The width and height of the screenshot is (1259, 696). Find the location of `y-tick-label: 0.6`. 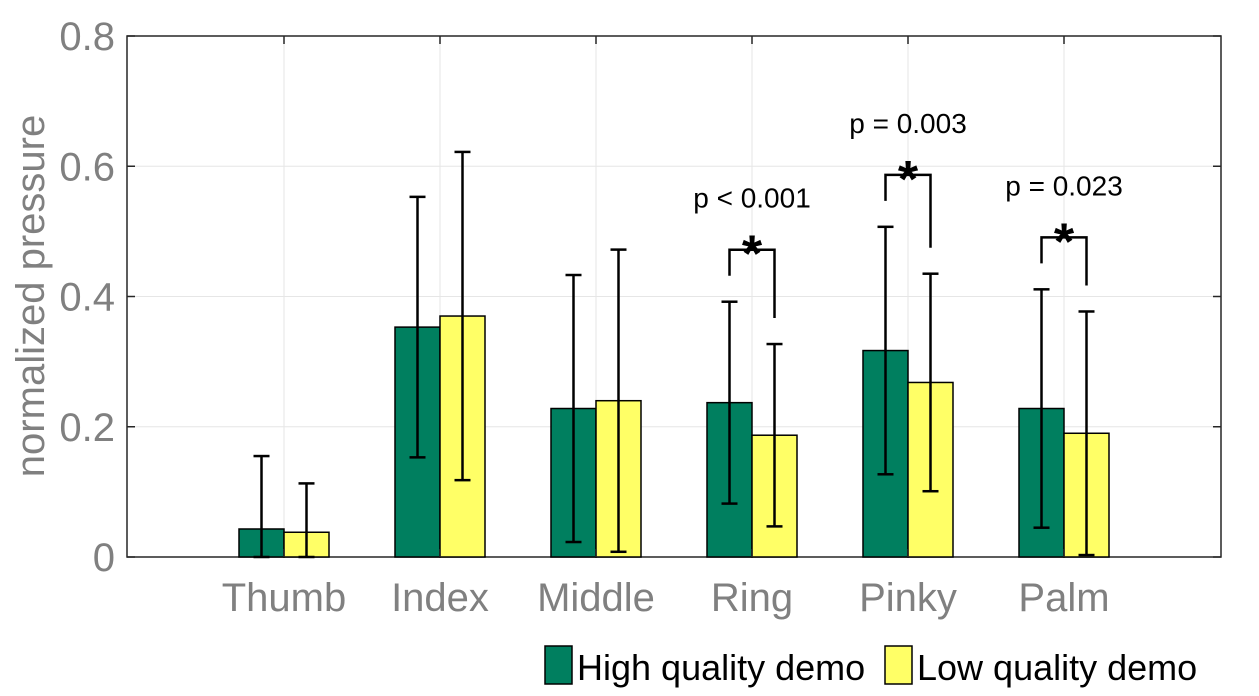

y-tick-label: 0.6 is located at coordinates (87, 167).